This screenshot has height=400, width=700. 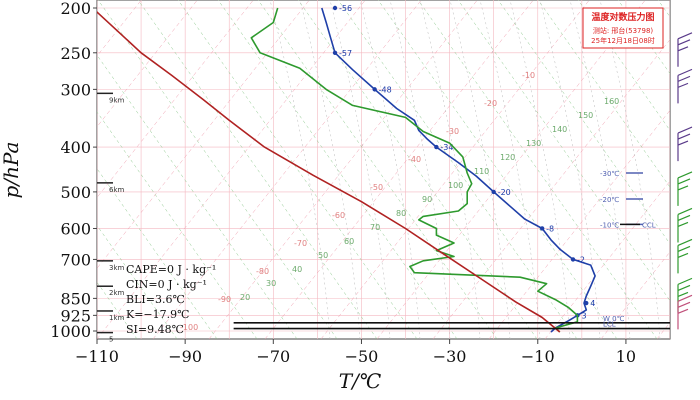 I want to click on dry-adiabat-label: 90, so click(x=427, y=199).